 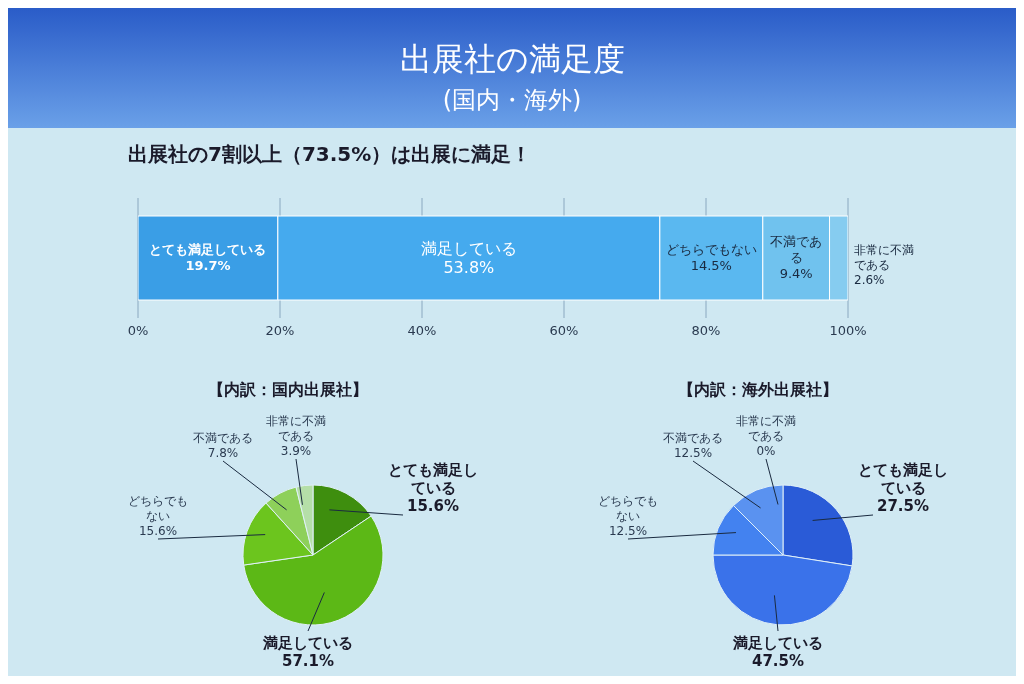 I want to click on data-label: 27.5%, so click(x=903, y=506).